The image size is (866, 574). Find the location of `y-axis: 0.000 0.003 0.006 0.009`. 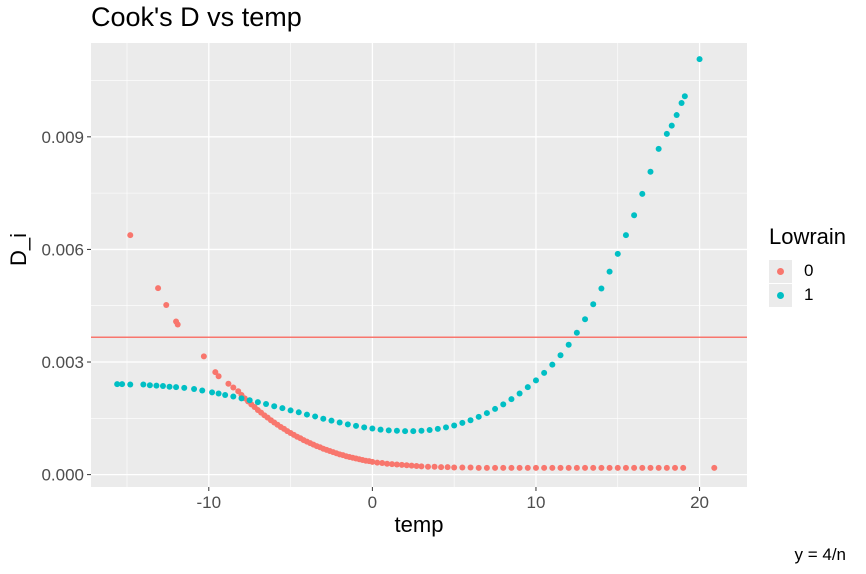

y-axis: 0.000 0.003 0.006 0.009 is located at coordinates (66, 306).